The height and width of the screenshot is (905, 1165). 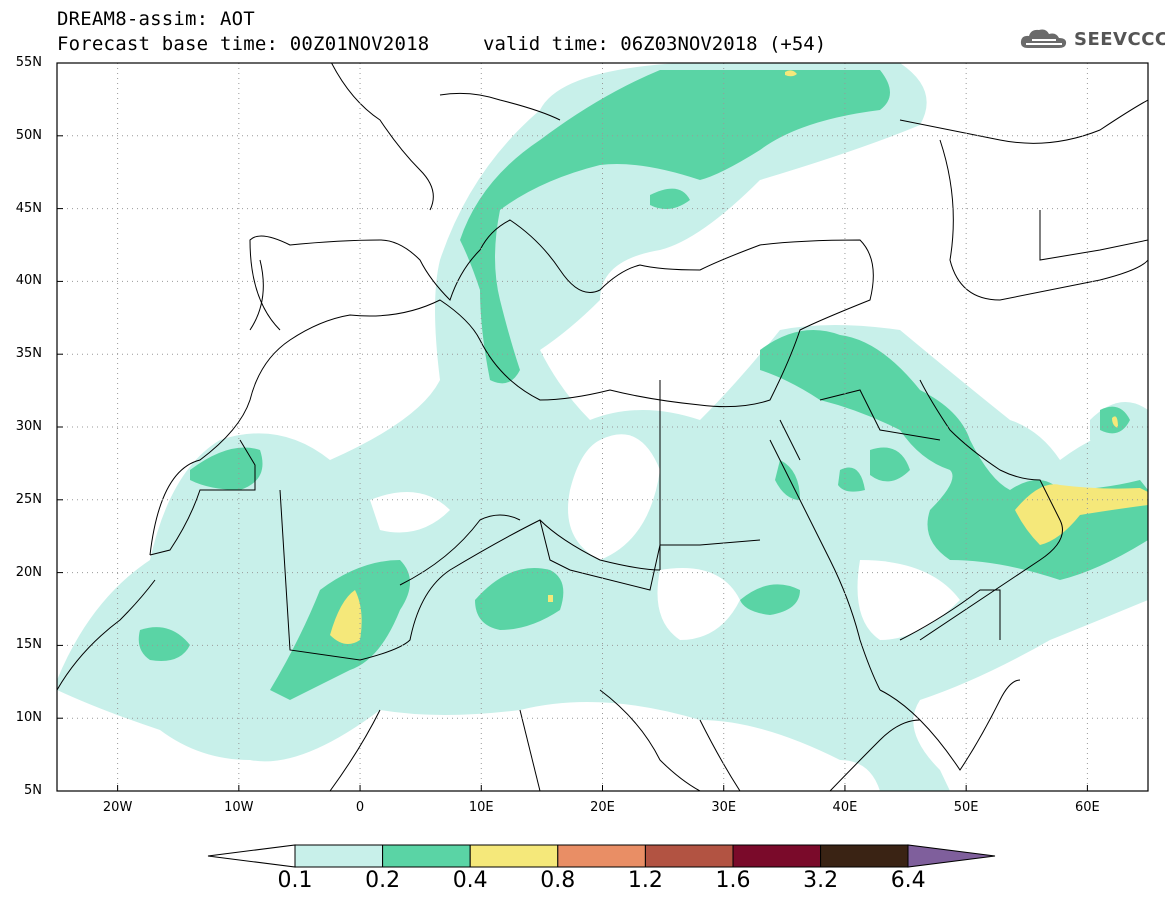 I want to click on cloud-icon, so click(x=1043, y=38).